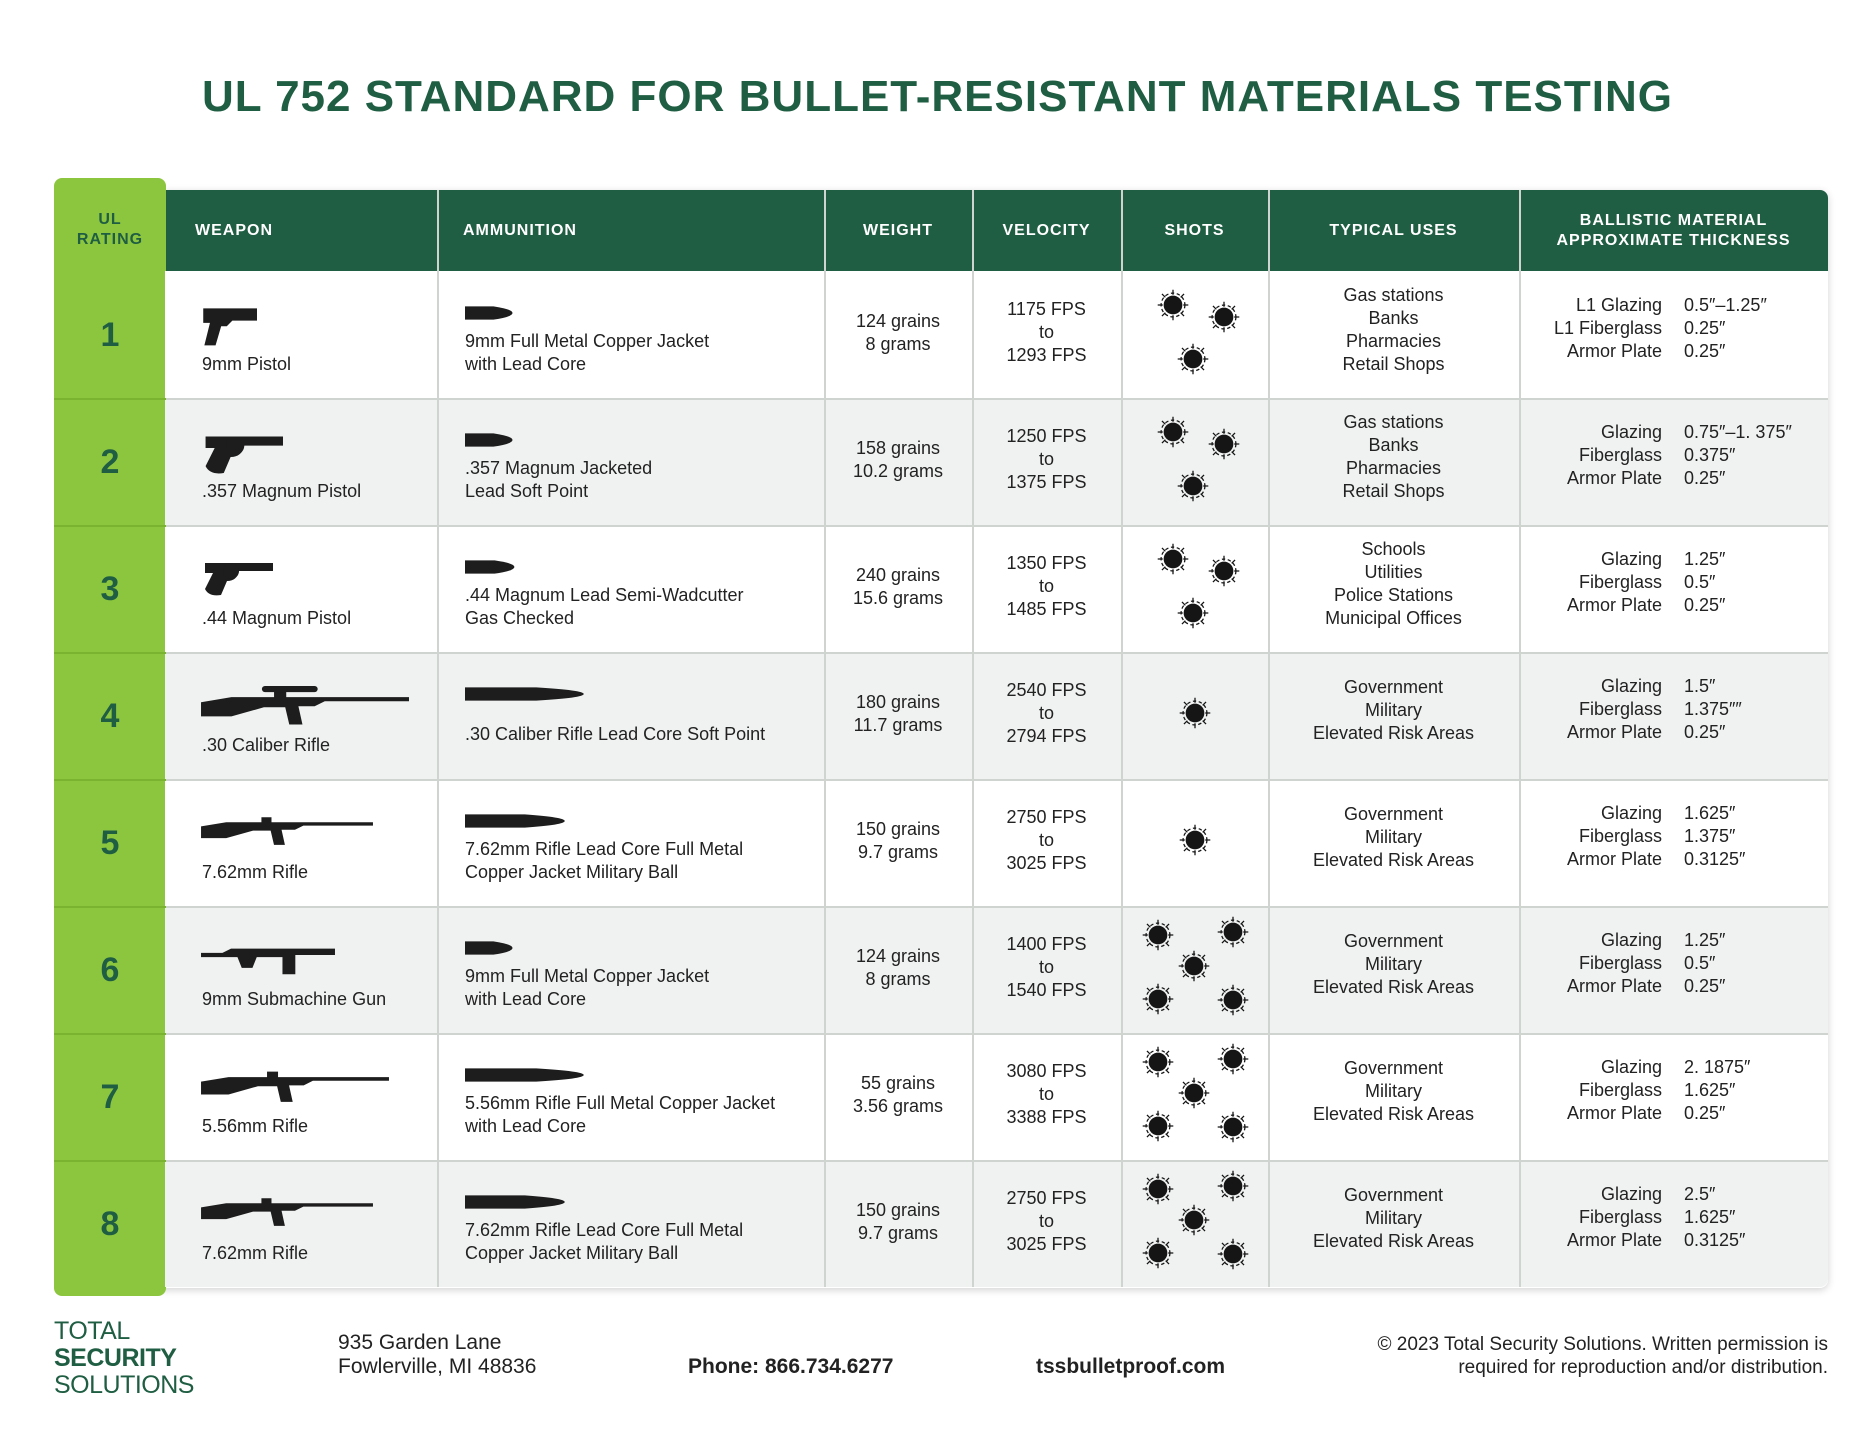  Describe the element at coordinates (110, 461) in the screenshot. I see `rating: 2` at that location.